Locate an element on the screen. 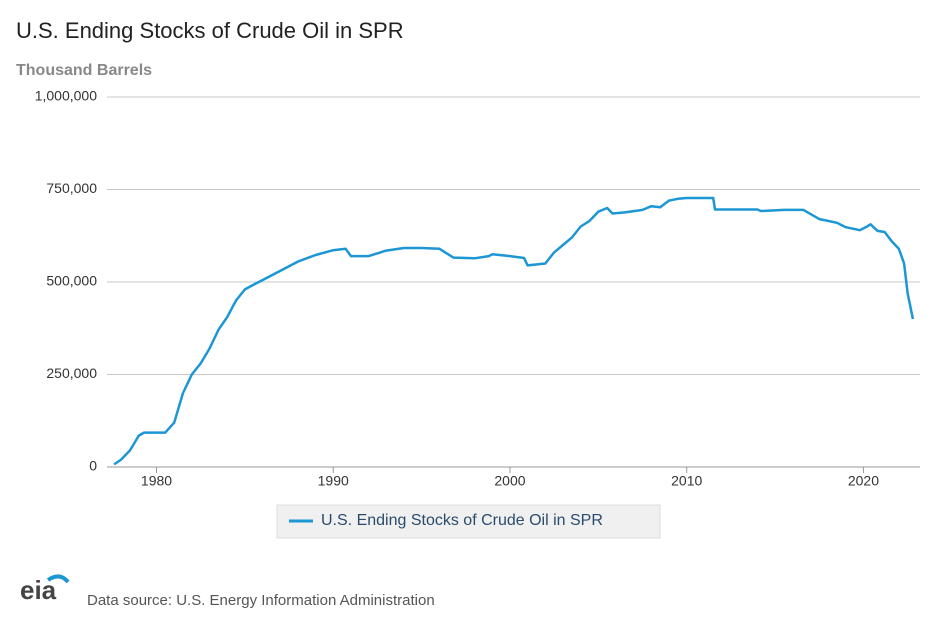 The image size is (937, 625). x-tick-label: 1980 is located at coordinates (156, 481).